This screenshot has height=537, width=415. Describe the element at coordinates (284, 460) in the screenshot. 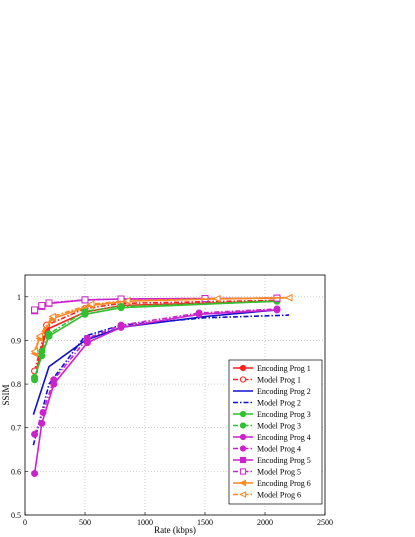

I see `legend-label: Encoding Prog 5` at that location.